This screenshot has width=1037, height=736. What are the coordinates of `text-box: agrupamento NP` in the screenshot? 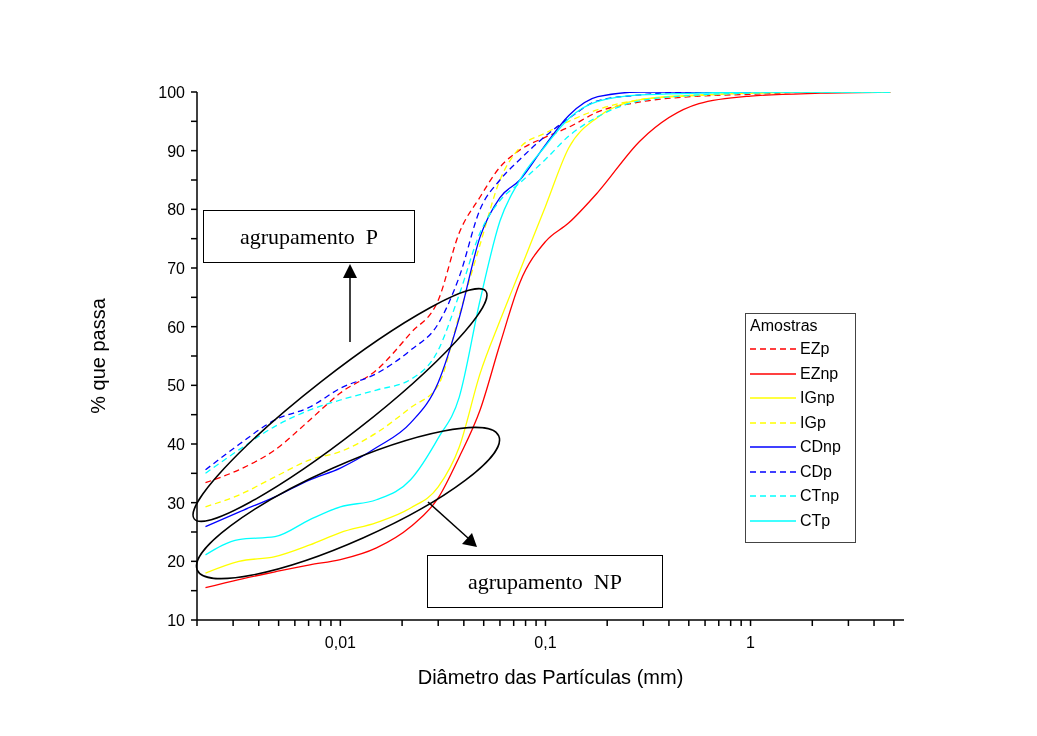 It's located at (545, 581).